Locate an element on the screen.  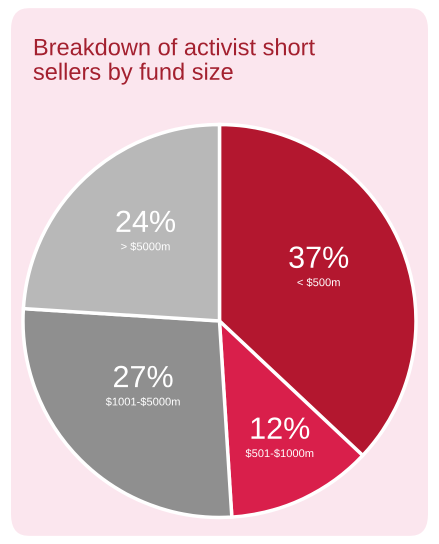
data-label: 24% is located at coordinates (146, 221).